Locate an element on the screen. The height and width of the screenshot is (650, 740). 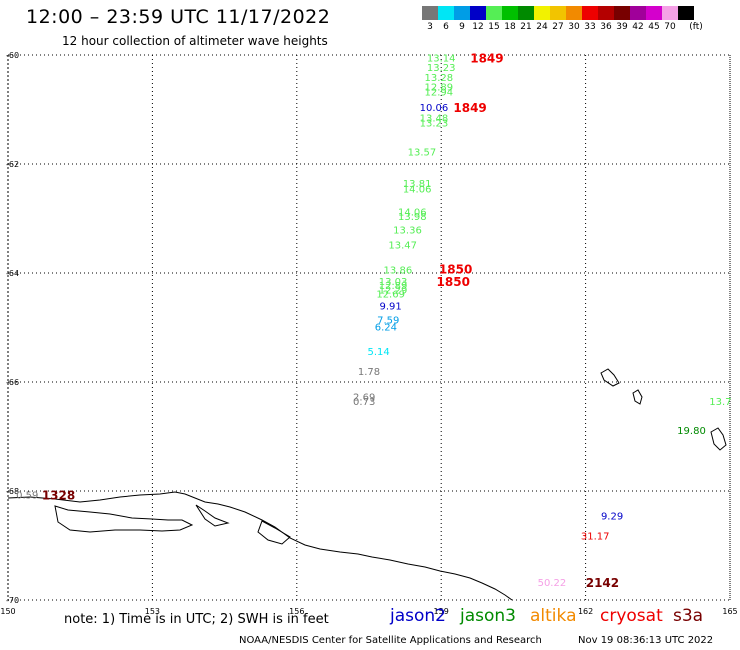
latitude-label: -66 is located at coordinates (12, 382).